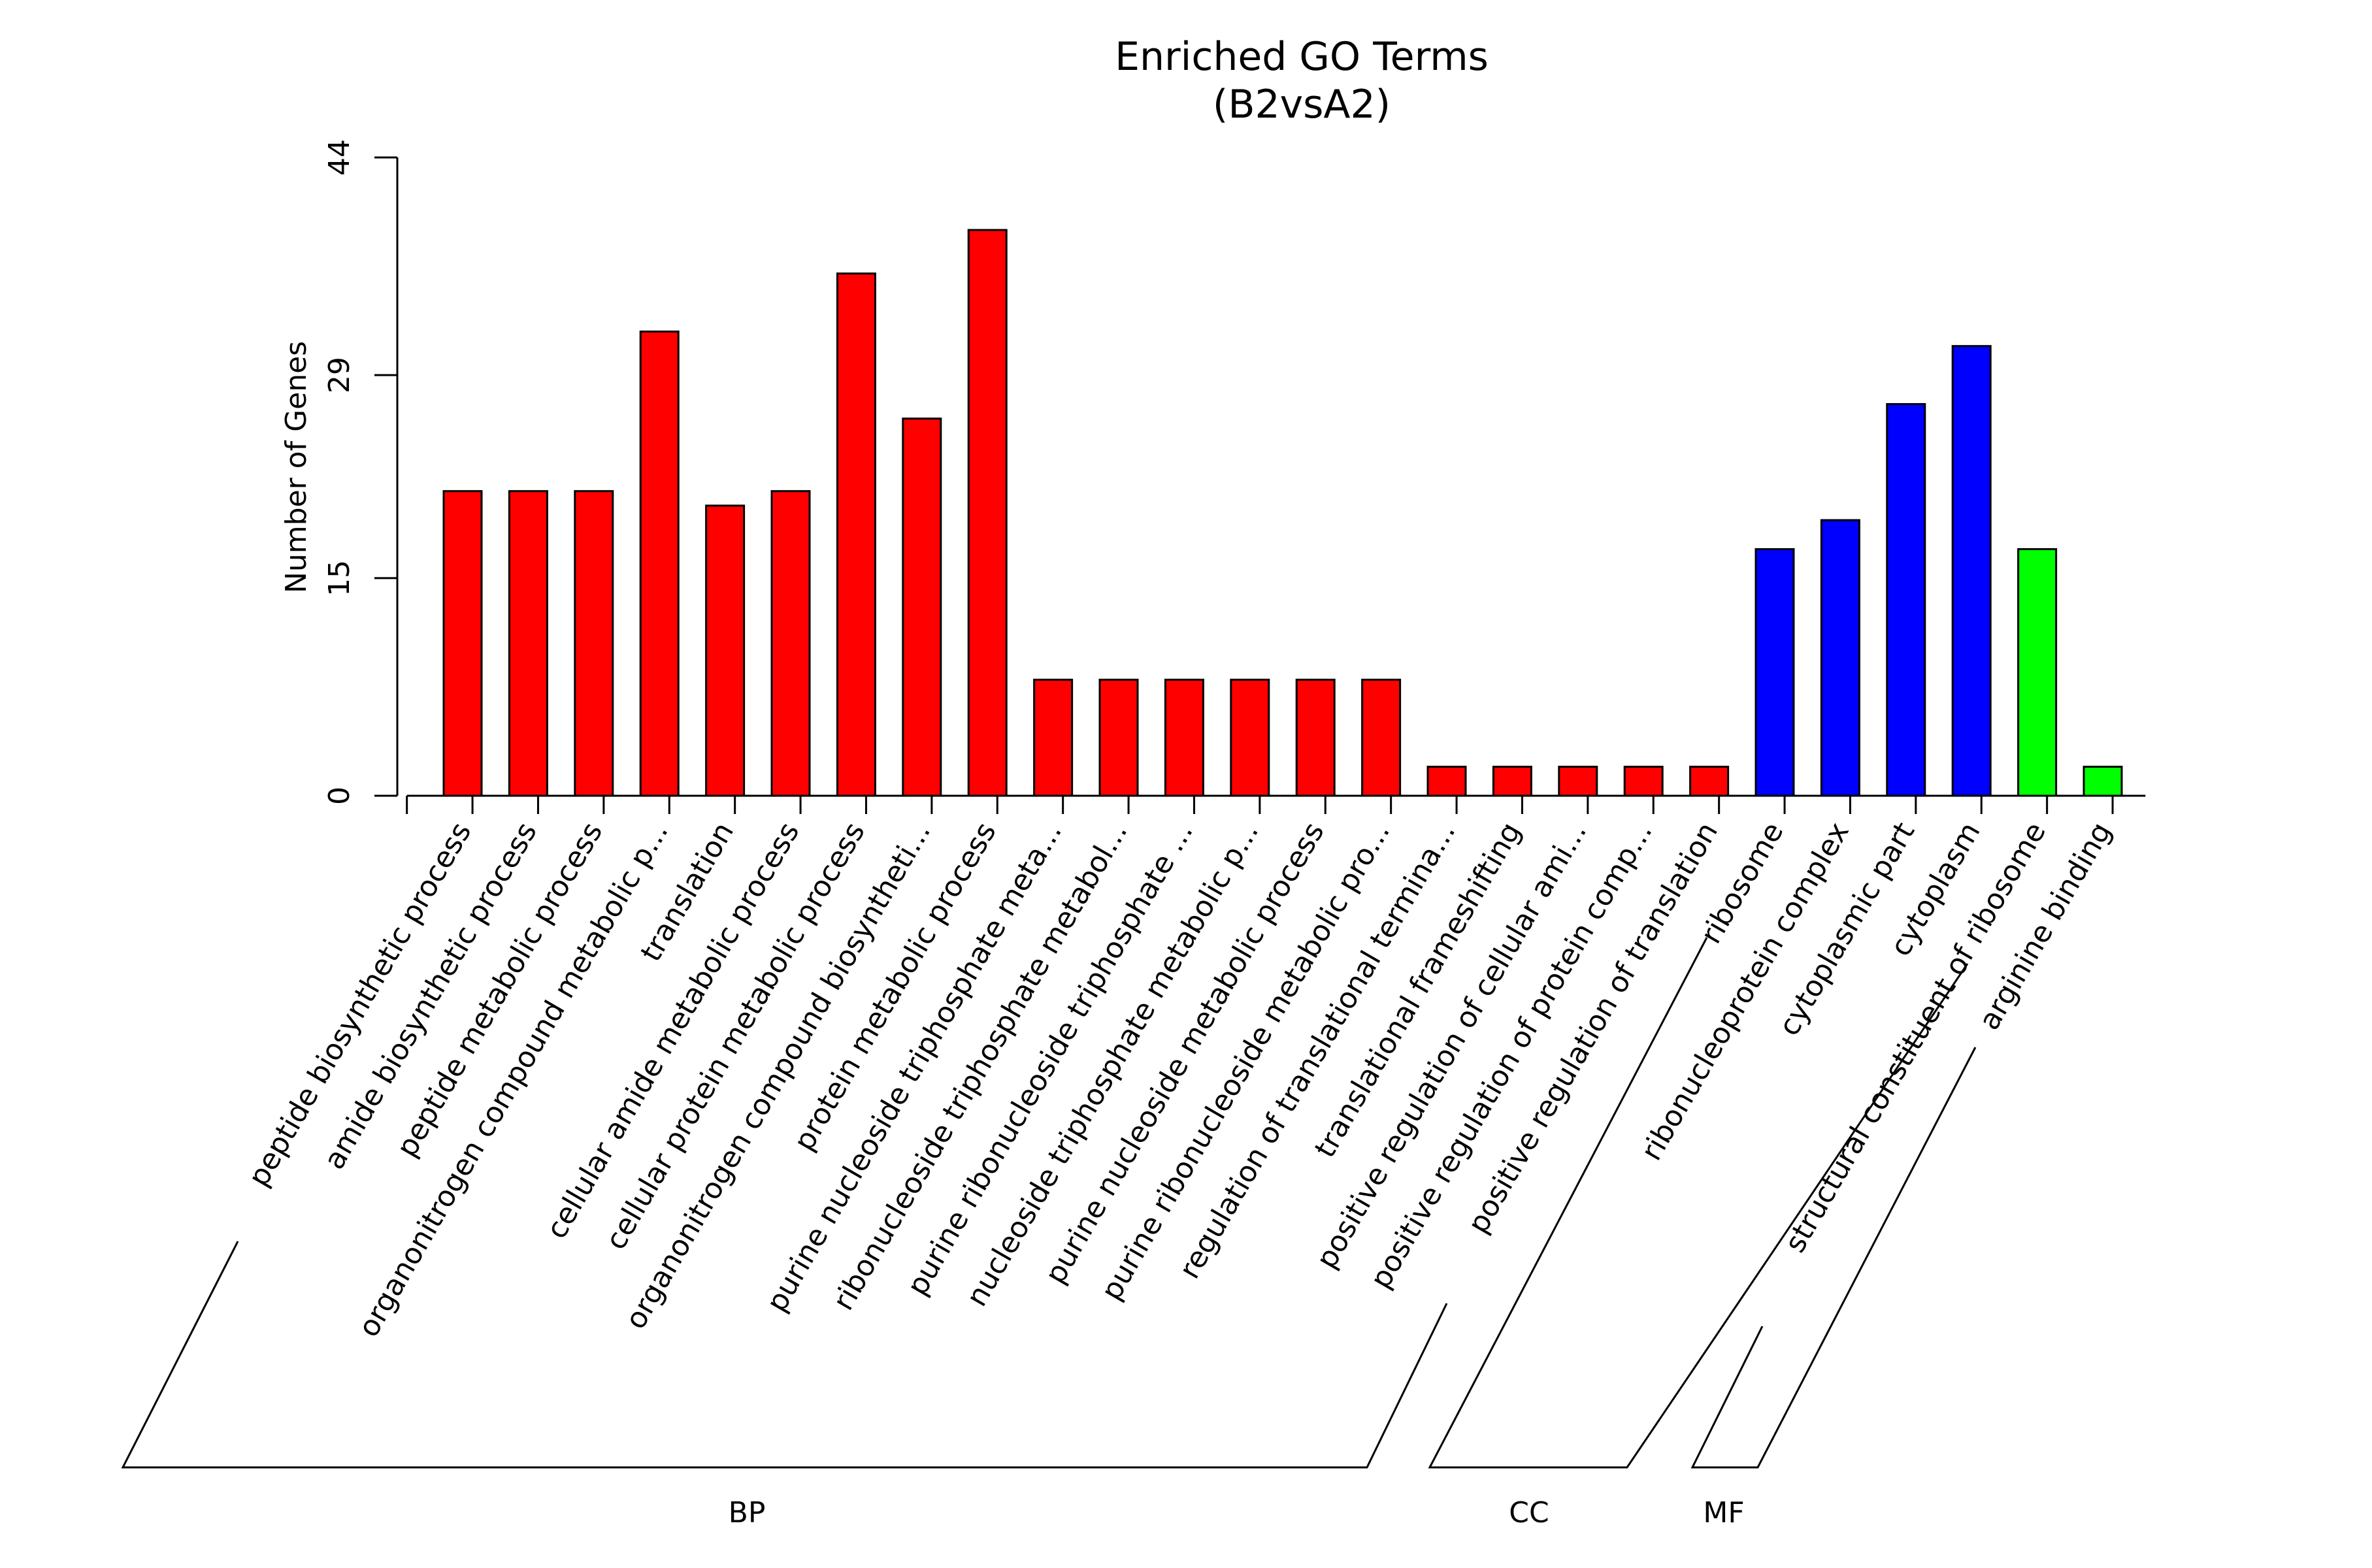  I want to click on y-tick-label: 0, so click(339, 796).